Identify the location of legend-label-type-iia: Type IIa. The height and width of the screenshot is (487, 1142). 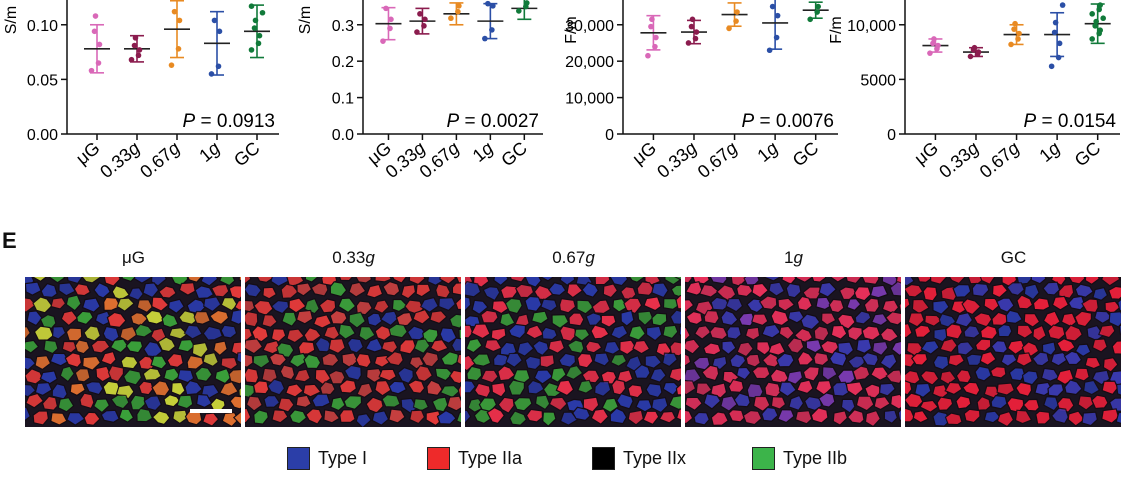
(490, 457).